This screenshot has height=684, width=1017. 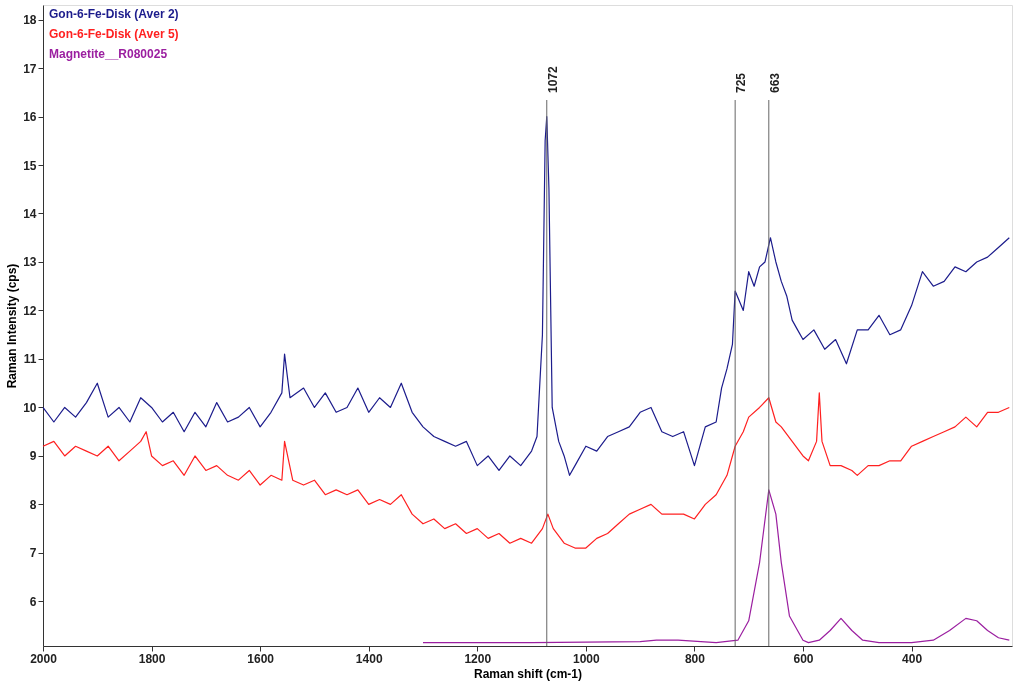 What do you see at coordinates (33, 601) in the screenshot?
I see `y-tick-label: 6` at bounding box center [33, 601].